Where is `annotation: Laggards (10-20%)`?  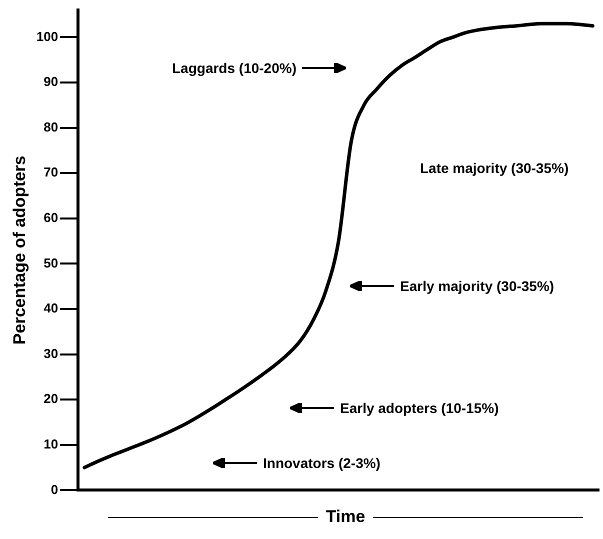 annotation: Laggards (10-20%) is located at coordinates (234, 68).